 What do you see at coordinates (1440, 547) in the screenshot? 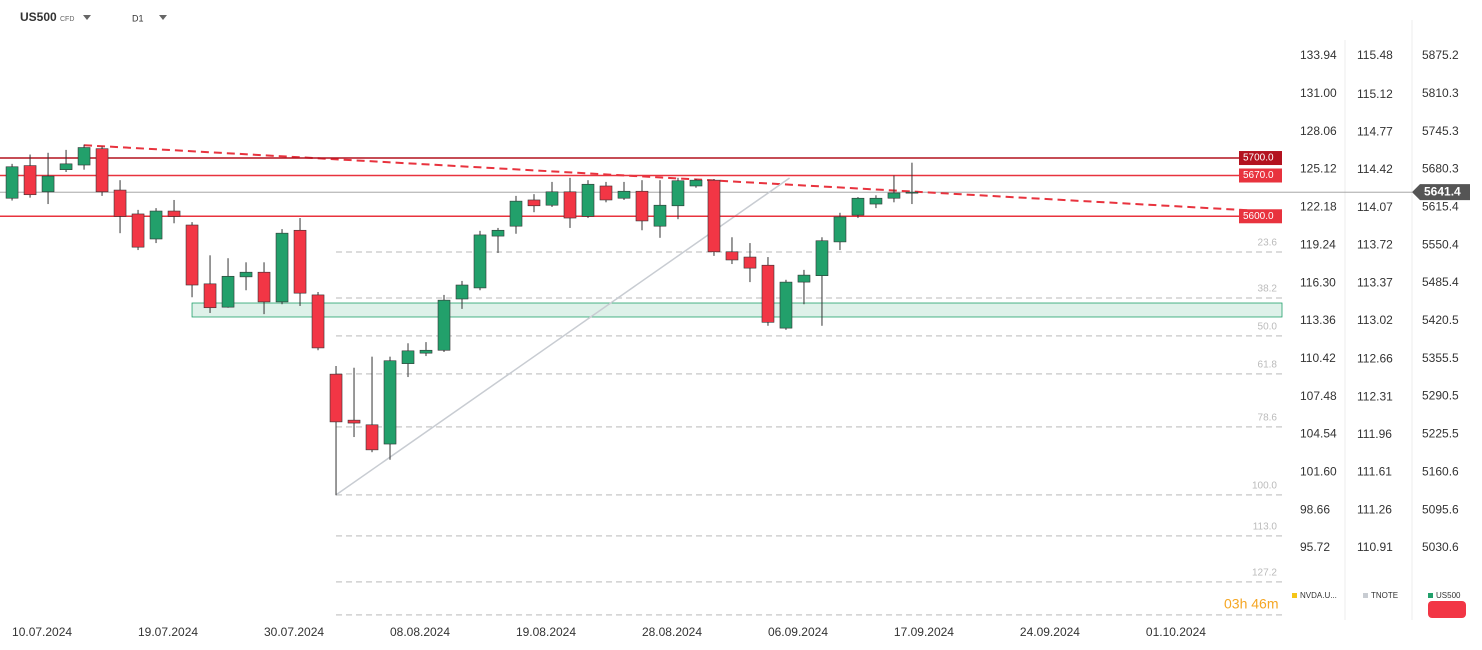
I see `y-tick-label: 5030.6` at bounding box center [1440, 547].